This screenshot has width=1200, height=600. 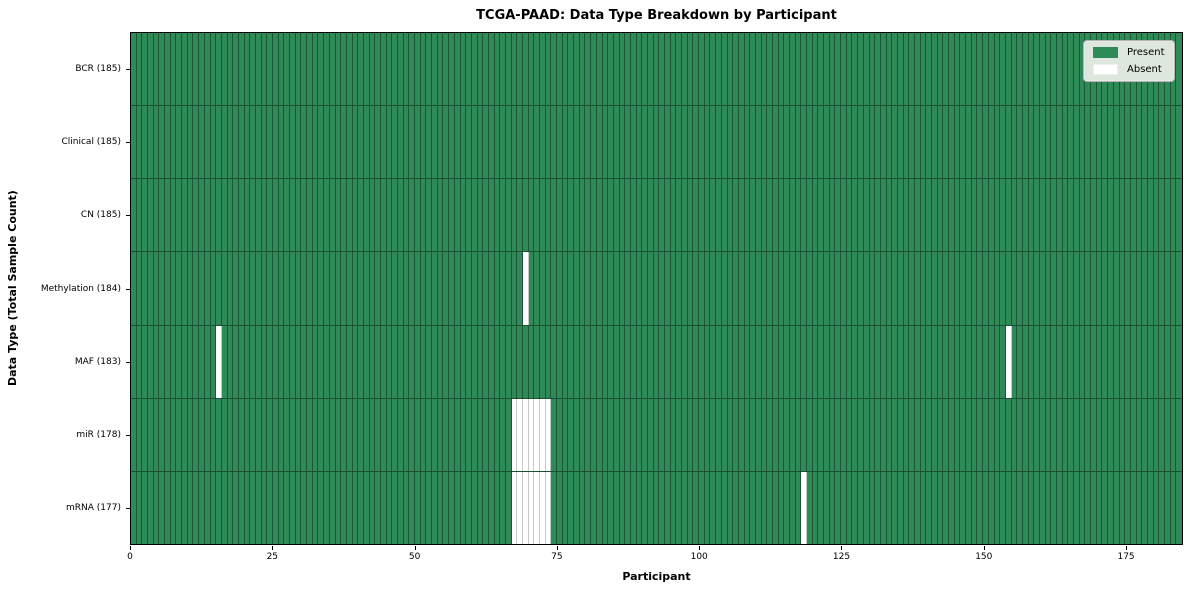 What do you see at coordinates (97, 361) in the screenshot?
I see `y-tick-label: MAF (183)` at bounding box center [97, 361].